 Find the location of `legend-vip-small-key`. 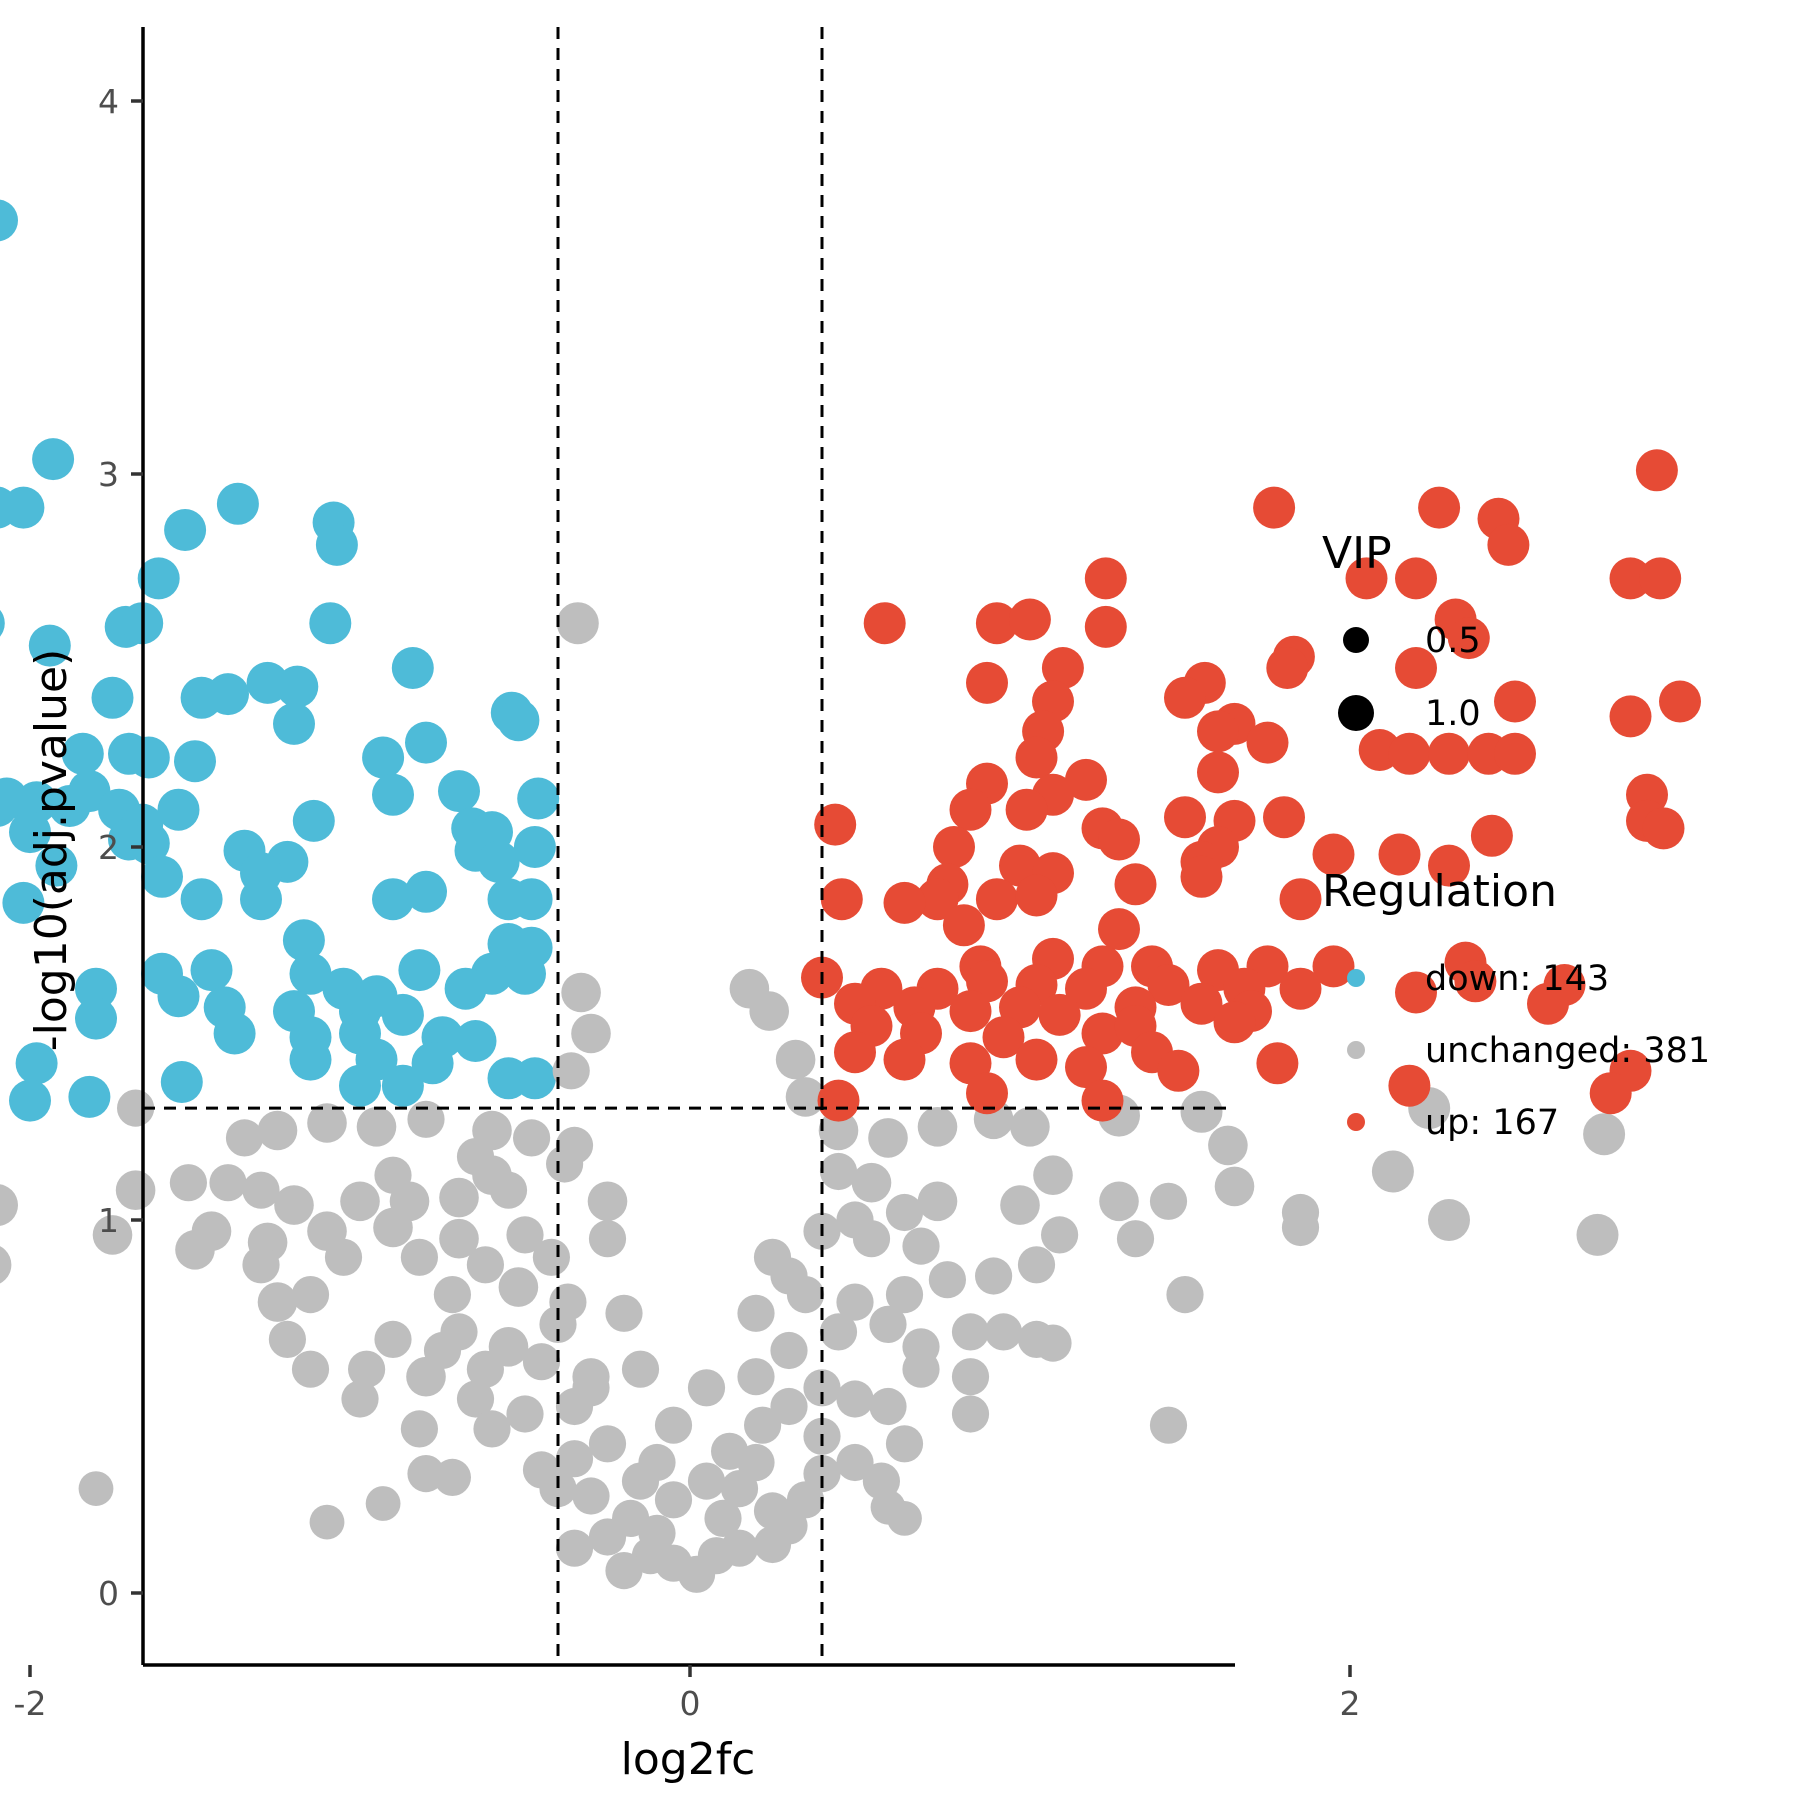

legend-vip-small-key is located at coordinates (1356, 640).